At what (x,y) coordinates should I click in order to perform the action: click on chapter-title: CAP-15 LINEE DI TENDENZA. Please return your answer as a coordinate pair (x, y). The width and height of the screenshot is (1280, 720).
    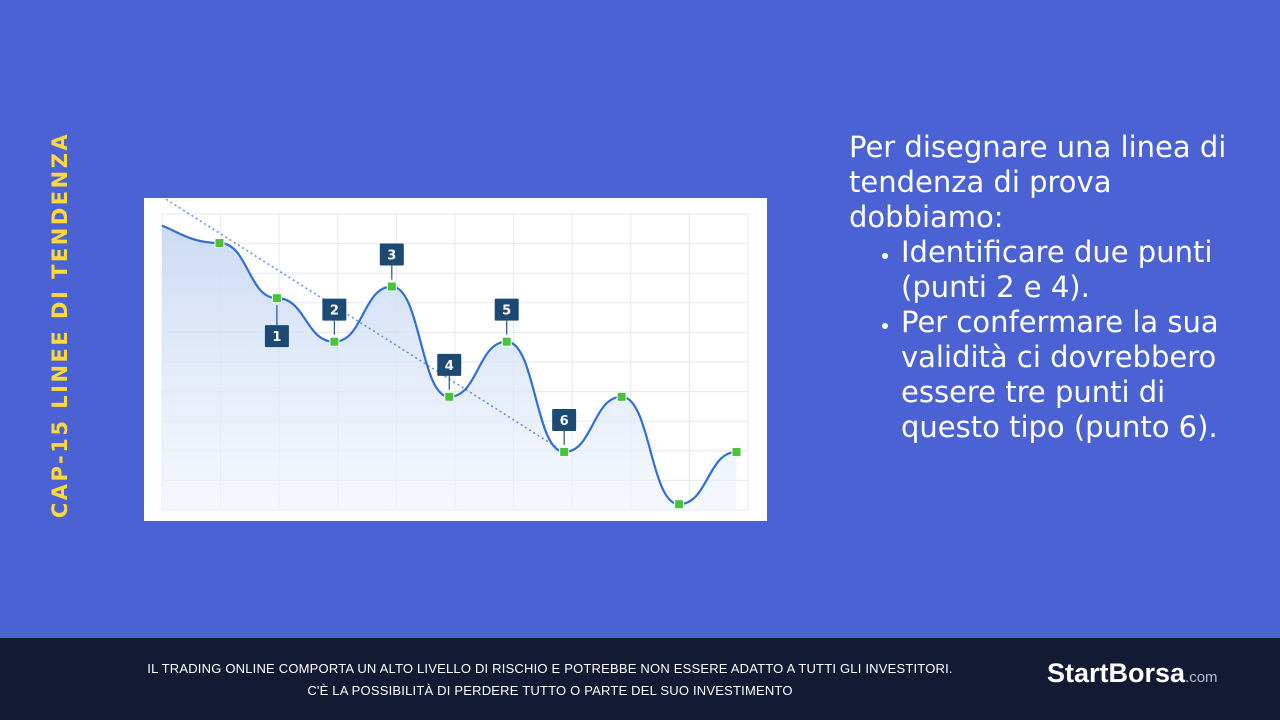
    Looking at the image, I should click on (60, 325).